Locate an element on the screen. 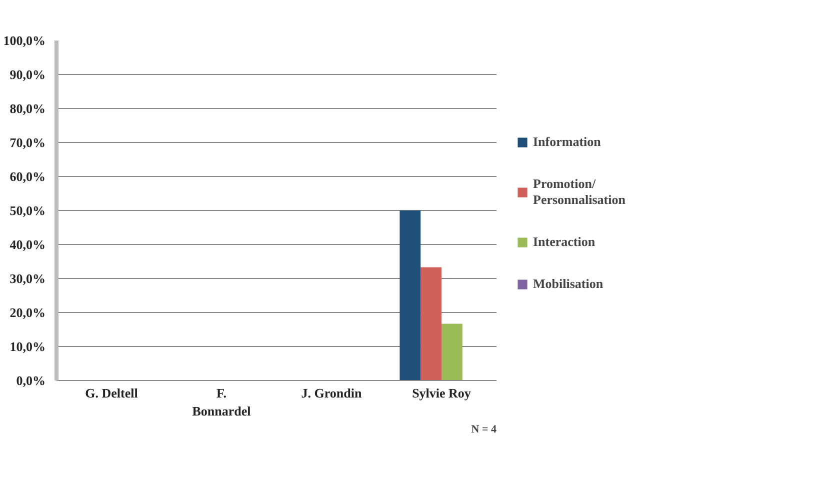  legend-label: Interaction is located at coordinates (564, 242).